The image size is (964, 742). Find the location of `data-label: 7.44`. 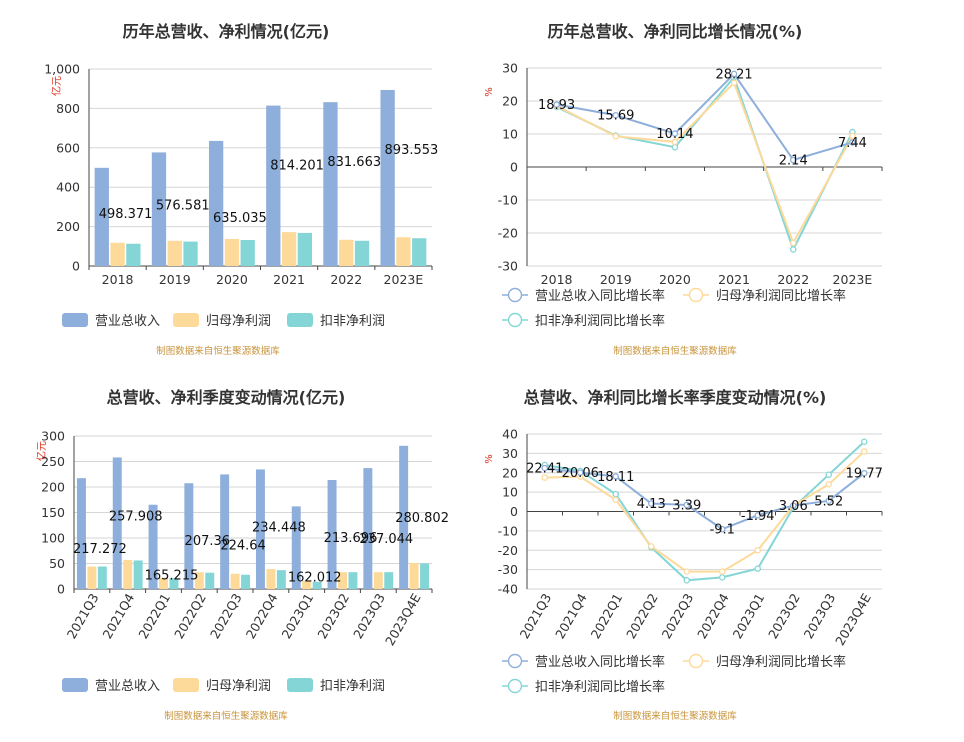

data-label: 7.44 is located at coordinates (852, 143).